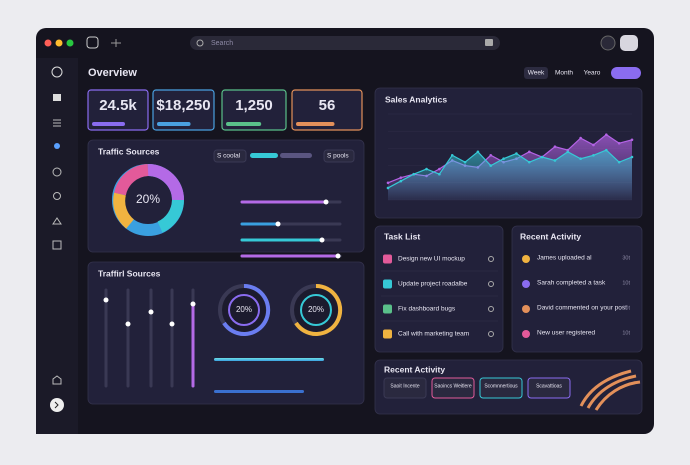 The height and width of the screenshot is (465, 690). What do you see at coordinates (57, 196) in the screenshot?
I see `nav-settings` at bounding box center [57, 196].